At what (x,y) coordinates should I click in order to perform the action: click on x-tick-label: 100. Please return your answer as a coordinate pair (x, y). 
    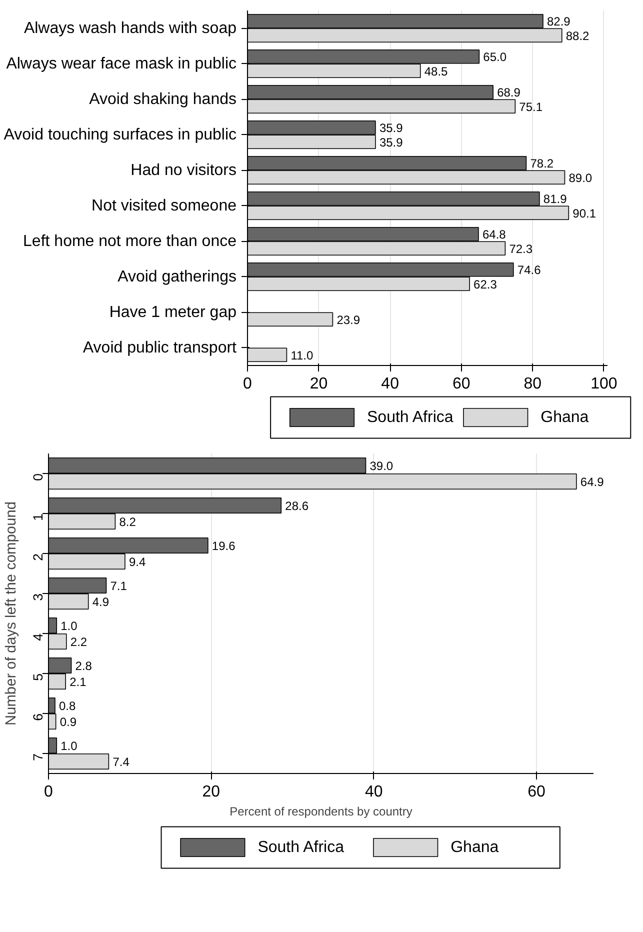
    Looking at the image, I should click on (604, 384).